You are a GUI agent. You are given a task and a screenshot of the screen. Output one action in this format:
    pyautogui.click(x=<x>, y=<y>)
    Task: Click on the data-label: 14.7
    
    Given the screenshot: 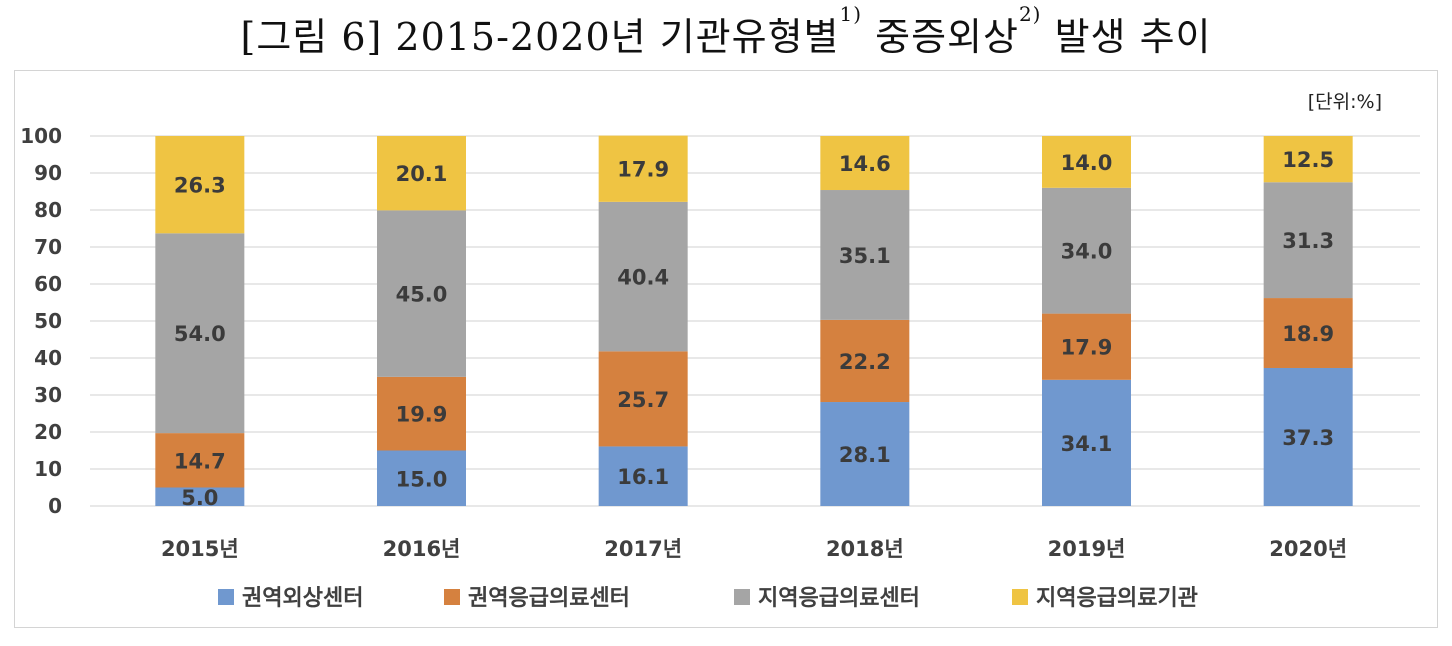 What is the action you would take?
    pyautogui.click(x=200, y=461)
    